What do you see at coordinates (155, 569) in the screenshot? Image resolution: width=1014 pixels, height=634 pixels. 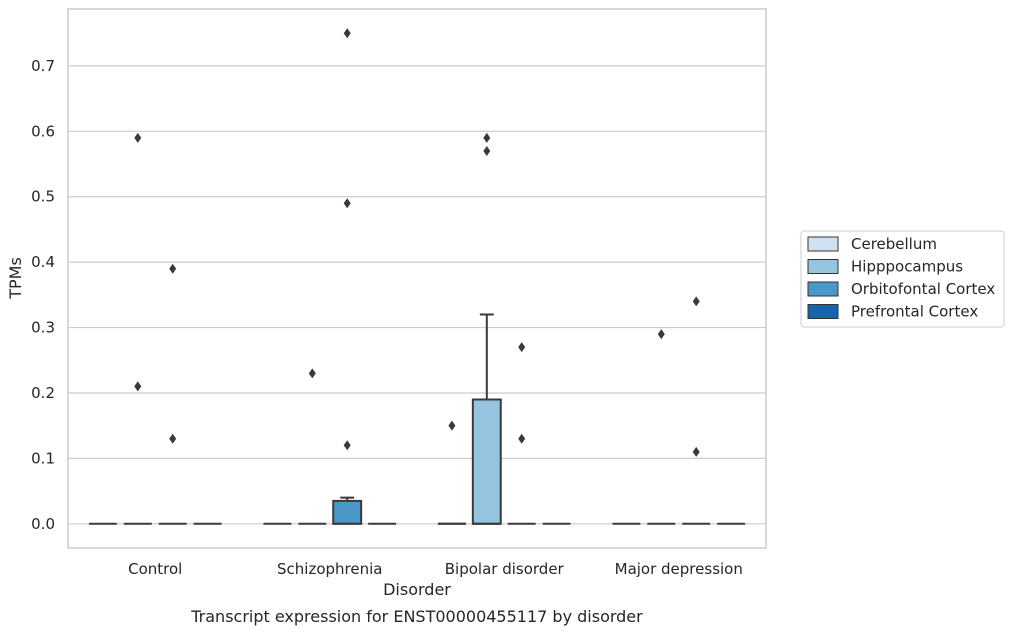 I see `x-tick-label: Control` at bounding box center [155, 569].